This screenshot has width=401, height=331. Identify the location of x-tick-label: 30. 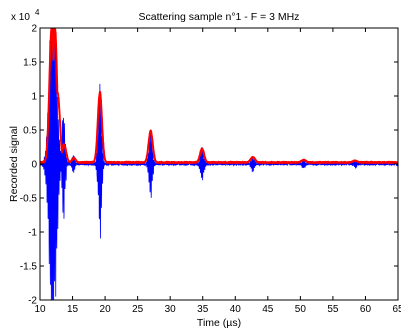
(171, 309).